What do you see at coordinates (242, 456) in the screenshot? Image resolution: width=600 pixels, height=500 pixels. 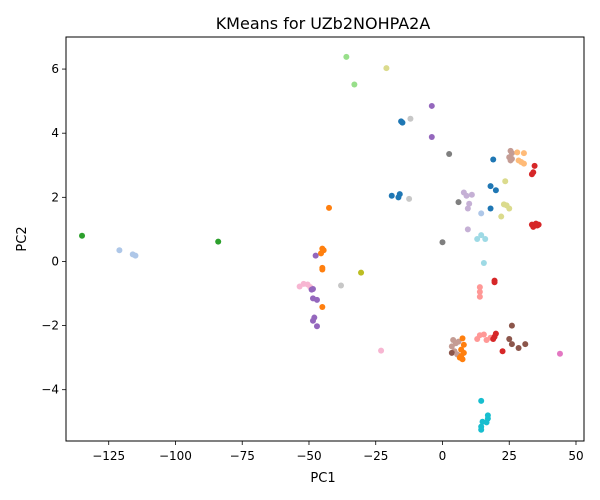 I see `x-tick-label: −75` at bounding box center [242, 456].